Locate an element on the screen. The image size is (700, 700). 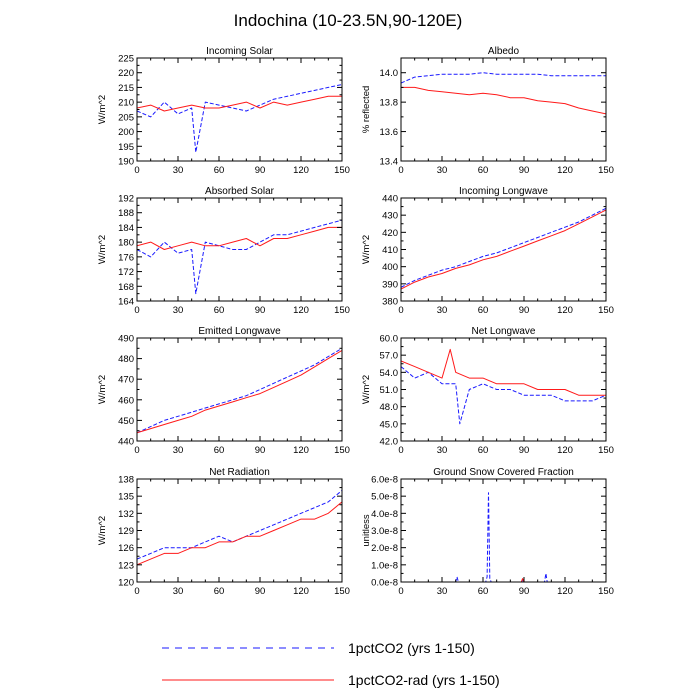
series-group-albedo is located at coordinates (503, 93).